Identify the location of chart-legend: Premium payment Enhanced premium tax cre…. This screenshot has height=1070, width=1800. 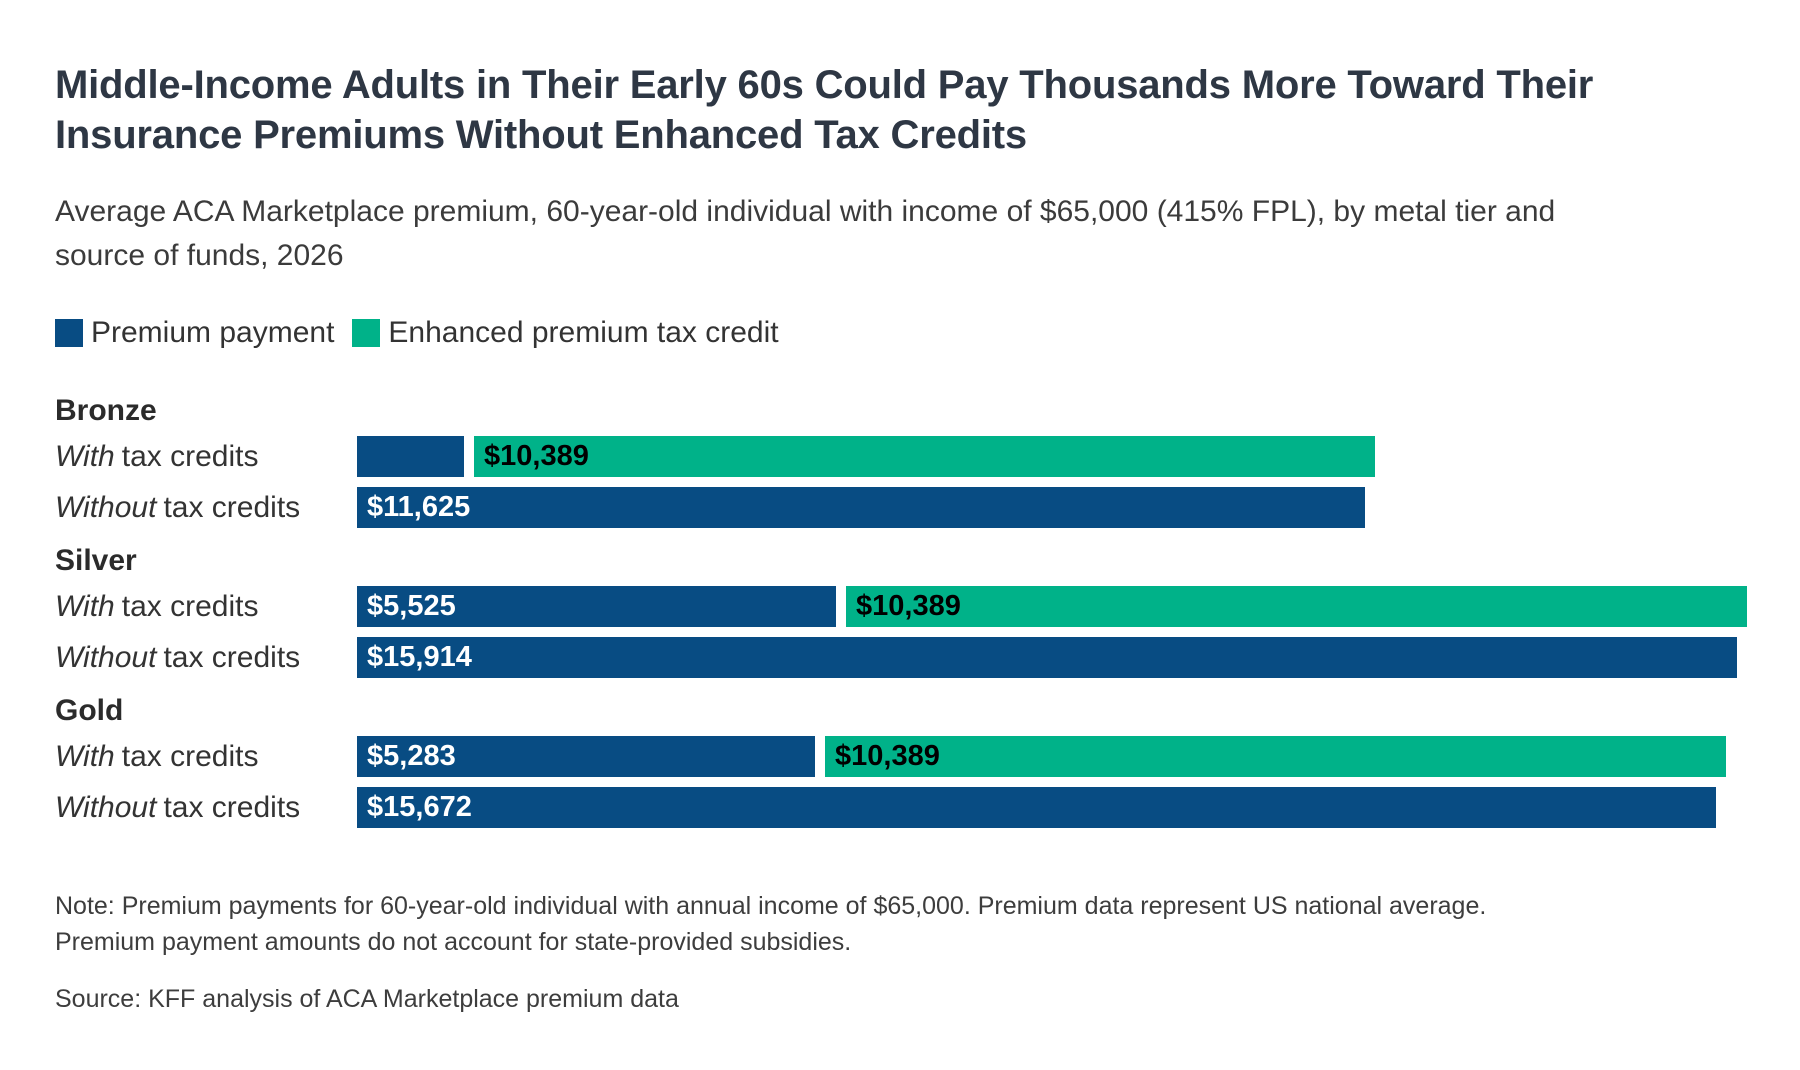
(901, 333).